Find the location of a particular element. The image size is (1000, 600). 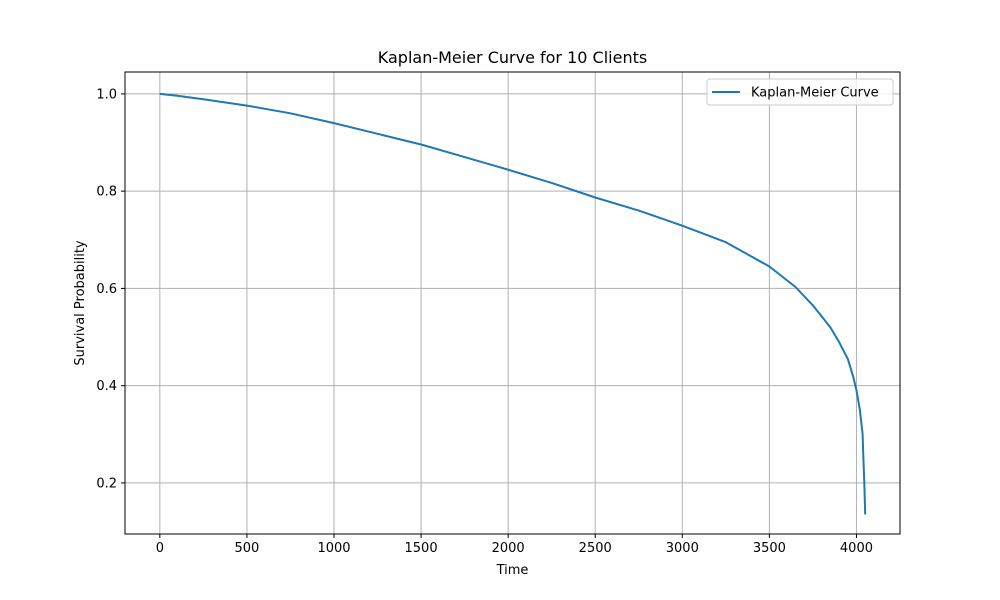

legend-box is located at coordinates (800, 92).